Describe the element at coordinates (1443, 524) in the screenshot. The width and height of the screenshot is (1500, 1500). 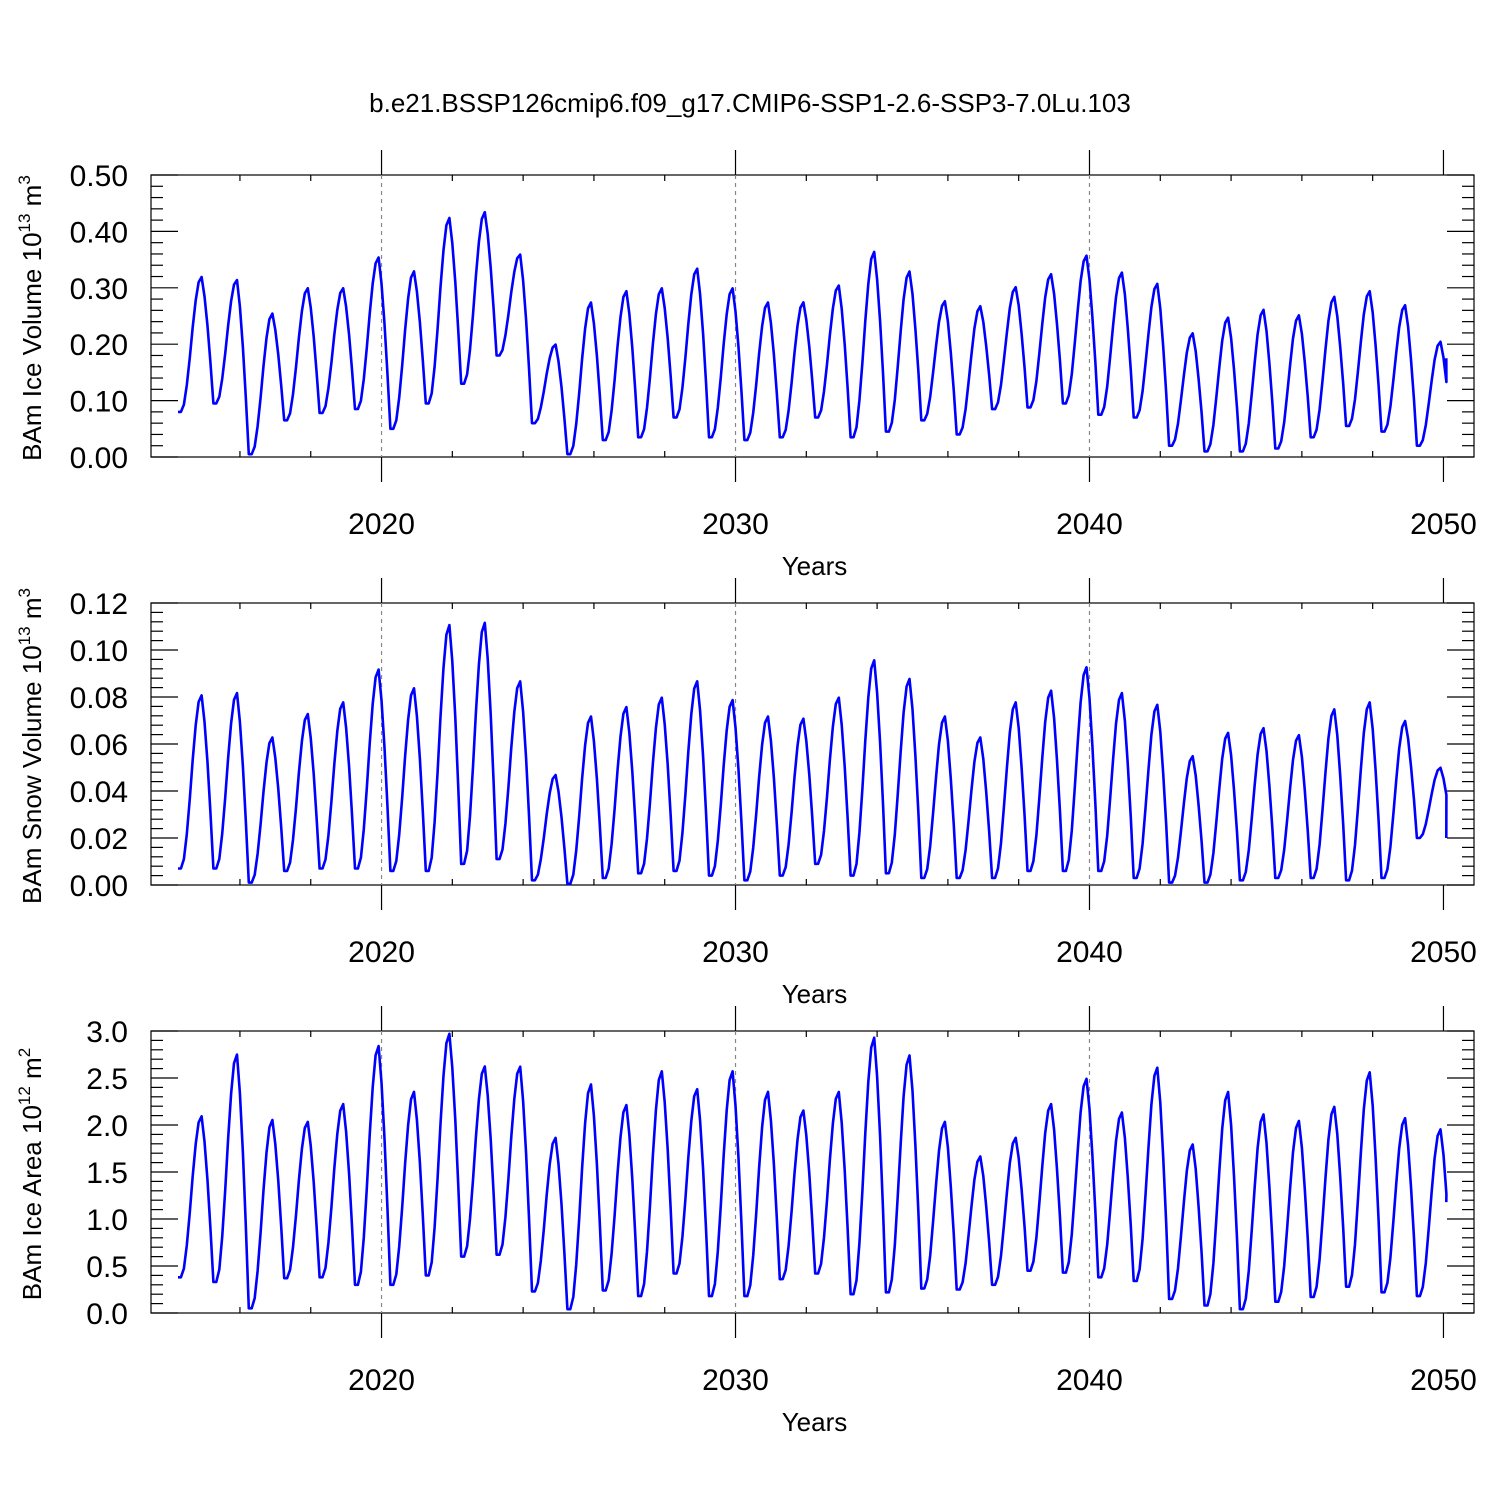
I see `ice-volume-xtick-label-2050: 2050` at that location.